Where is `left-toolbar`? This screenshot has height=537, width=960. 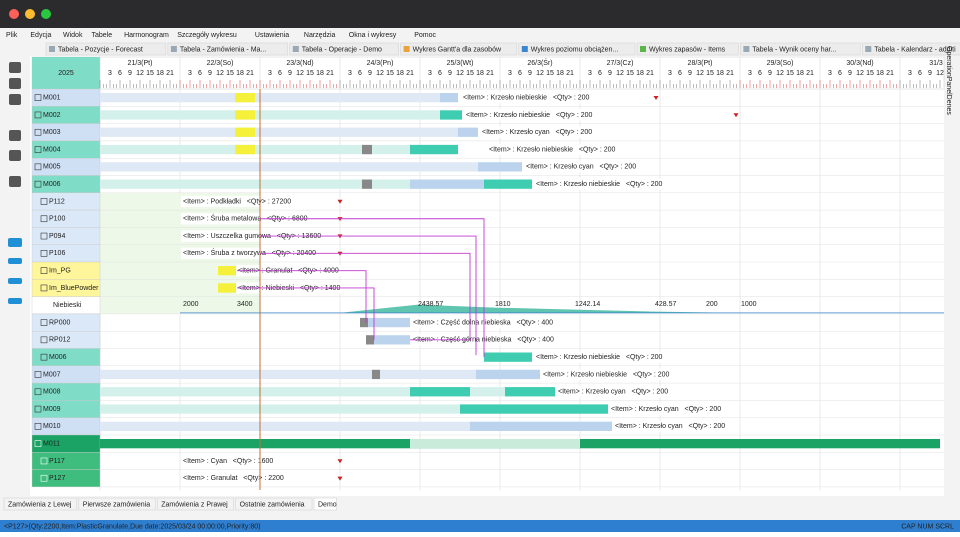 left-toolbar is located at coordinates (15, 276).